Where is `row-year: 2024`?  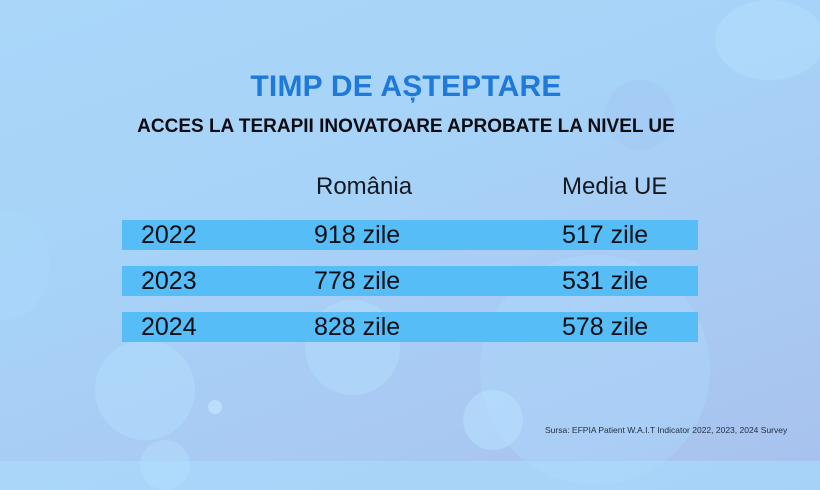 row-year: 2024 is located at coordinates (169, 327).